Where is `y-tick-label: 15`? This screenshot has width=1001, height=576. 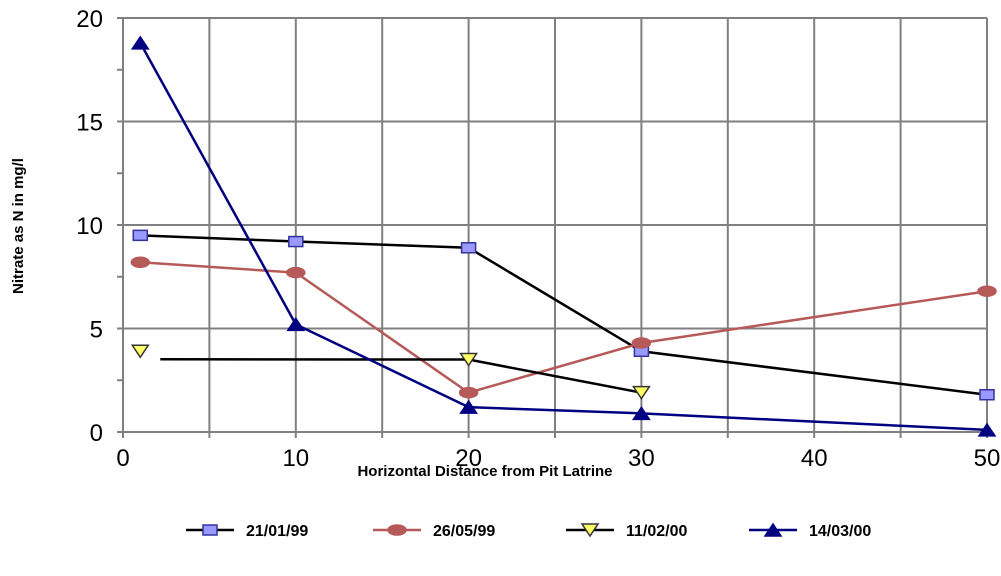 y-tick-label: 15 is located at coordinates (89, 123).